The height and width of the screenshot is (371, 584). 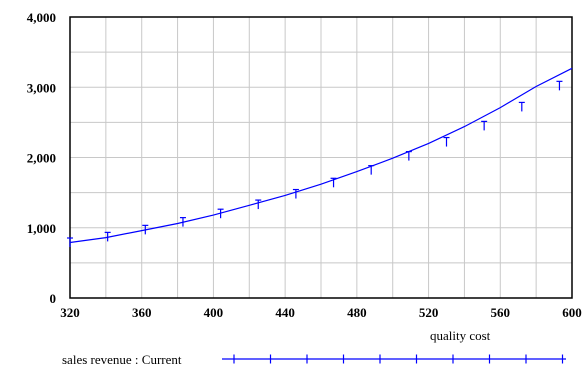 I want to click on y-tick-label: 4,000, so click(x=41, y=17).